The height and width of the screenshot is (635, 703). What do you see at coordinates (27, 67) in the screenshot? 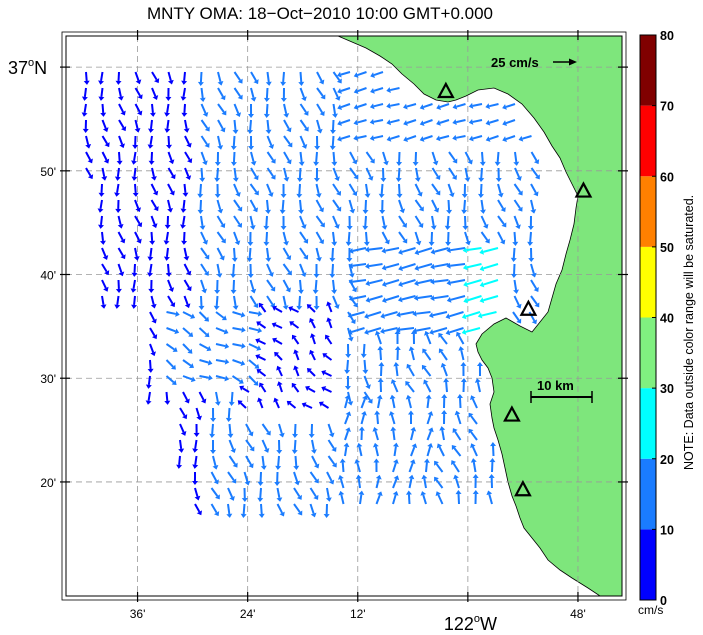
I see `lat-label-0: 37oN` at bounding box center [27, 67].